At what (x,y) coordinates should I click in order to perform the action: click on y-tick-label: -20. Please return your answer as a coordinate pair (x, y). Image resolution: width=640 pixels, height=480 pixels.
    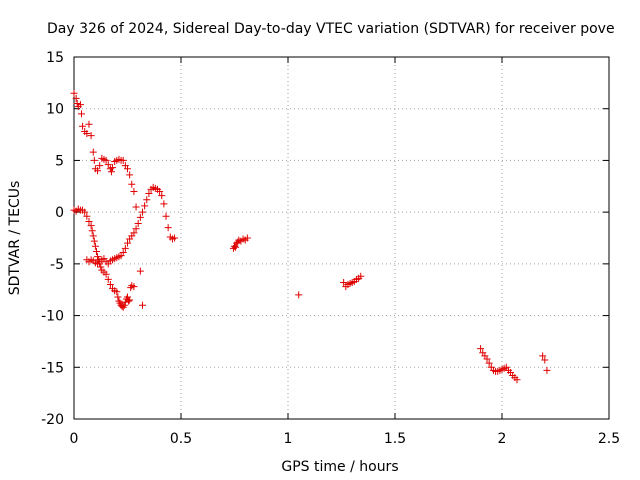
    Looking at the image, I should click on (52, 420).